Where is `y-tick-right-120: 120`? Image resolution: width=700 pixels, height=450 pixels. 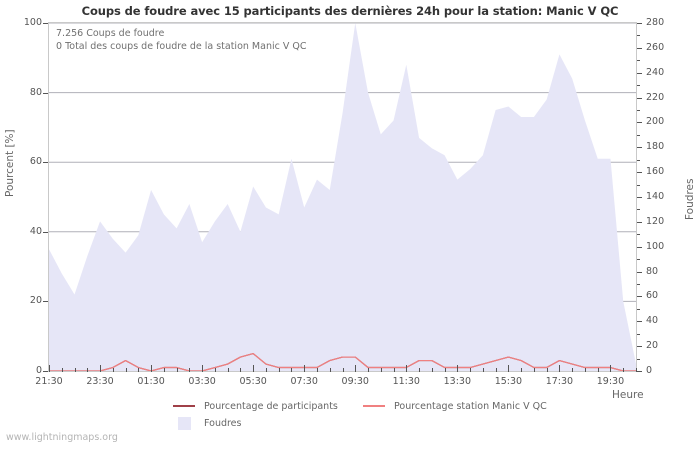 y-tick-right-120: 120 is located at coordinates (655, 221).